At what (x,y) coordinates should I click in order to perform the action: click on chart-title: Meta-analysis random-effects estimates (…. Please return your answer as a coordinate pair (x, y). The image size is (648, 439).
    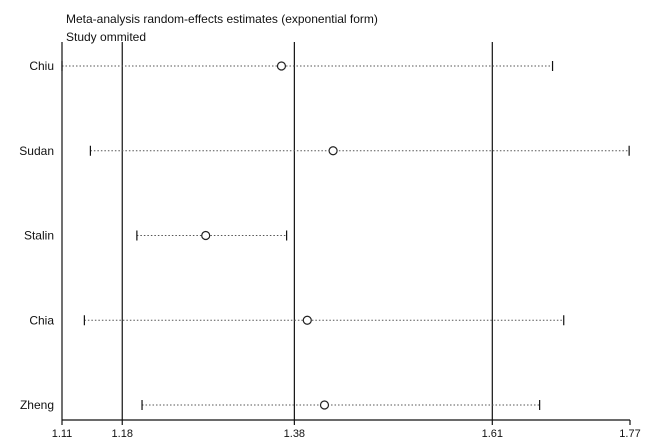
    Looking at the image, I should click on (222, 19).